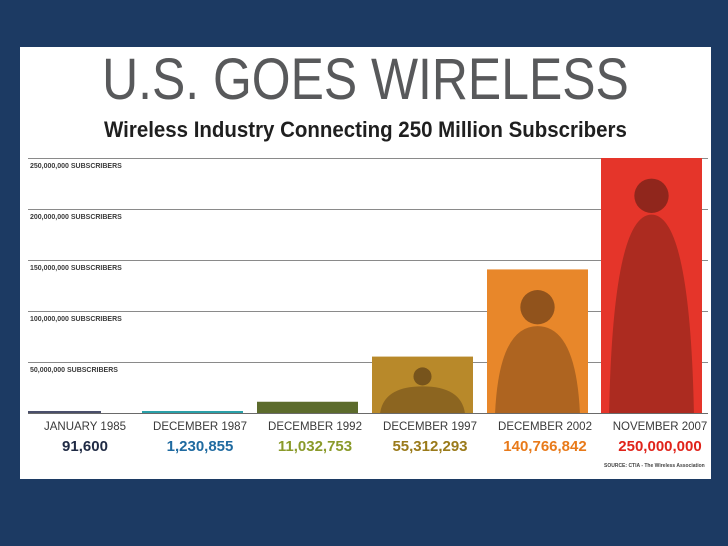 The width and height of the screenshot is (728, 546). I want to click on value-label: 250,000,000, so click(659, 446).